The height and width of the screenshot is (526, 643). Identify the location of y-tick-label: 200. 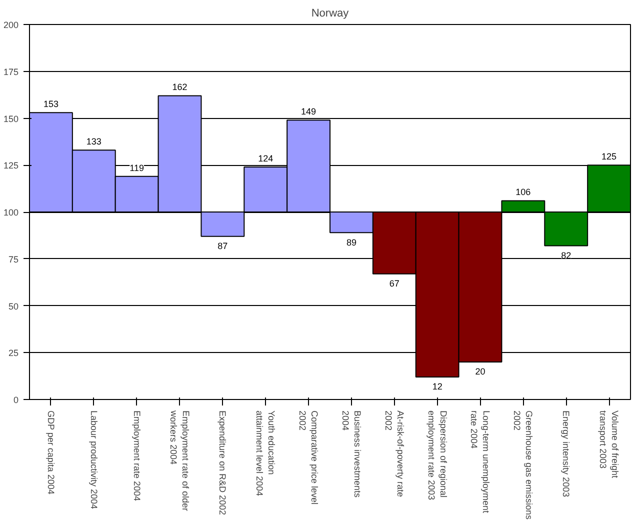
(11, 25).